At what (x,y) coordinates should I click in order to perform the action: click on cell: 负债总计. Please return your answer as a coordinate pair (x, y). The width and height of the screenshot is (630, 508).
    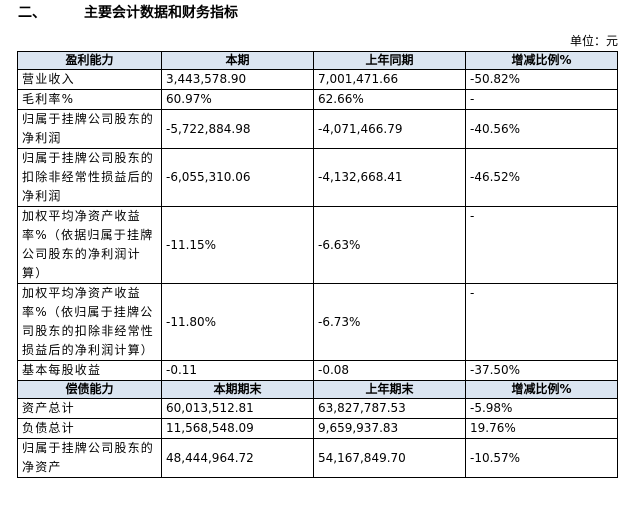
    Looking at the image, I should click on (89, 428).